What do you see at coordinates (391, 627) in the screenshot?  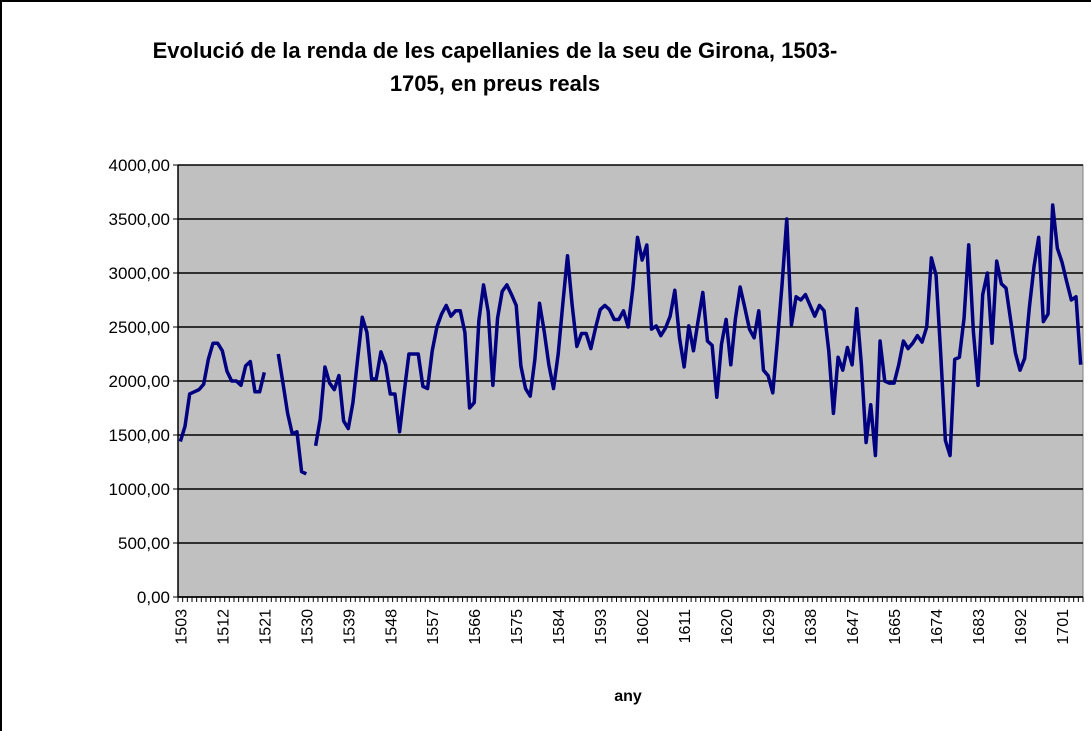 I see `x-tick-label: 1548` at bounding box center [391, 627].